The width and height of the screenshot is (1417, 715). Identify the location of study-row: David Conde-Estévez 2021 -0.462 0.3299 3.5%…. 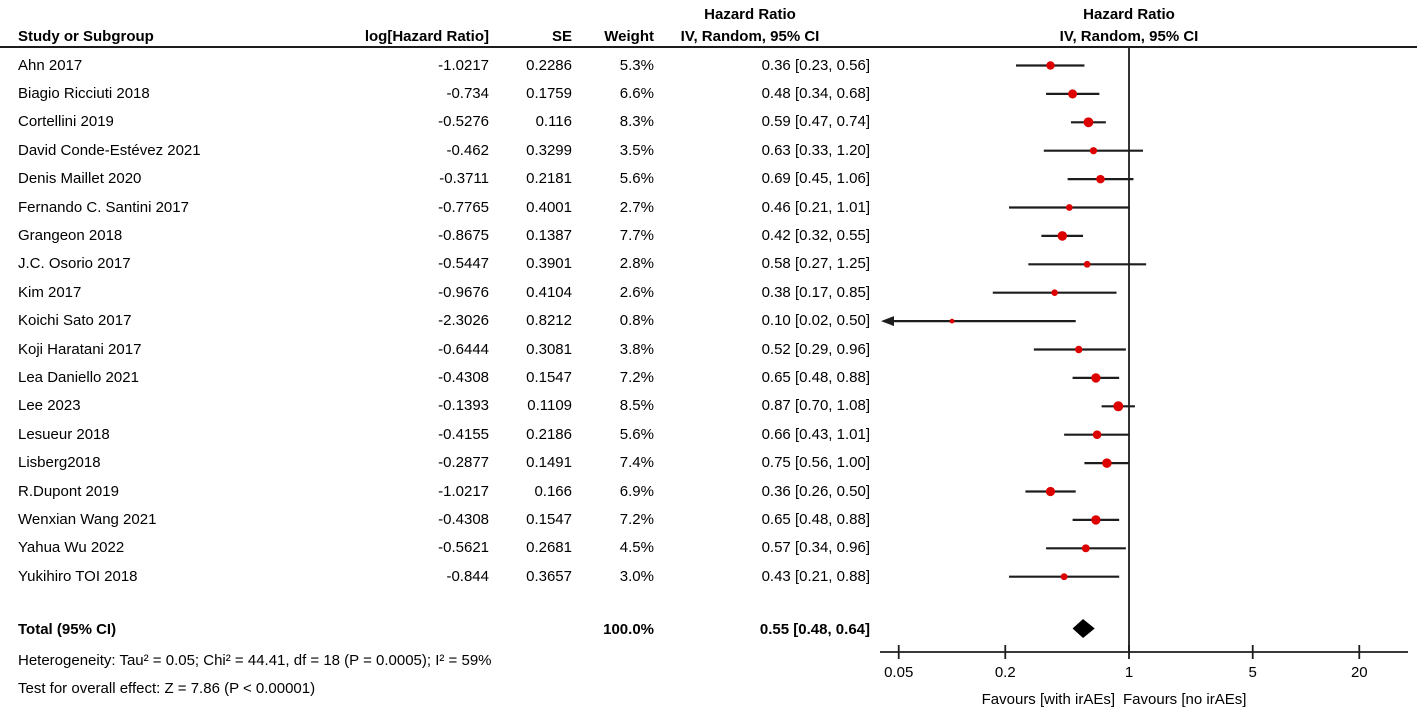
(708, 151).